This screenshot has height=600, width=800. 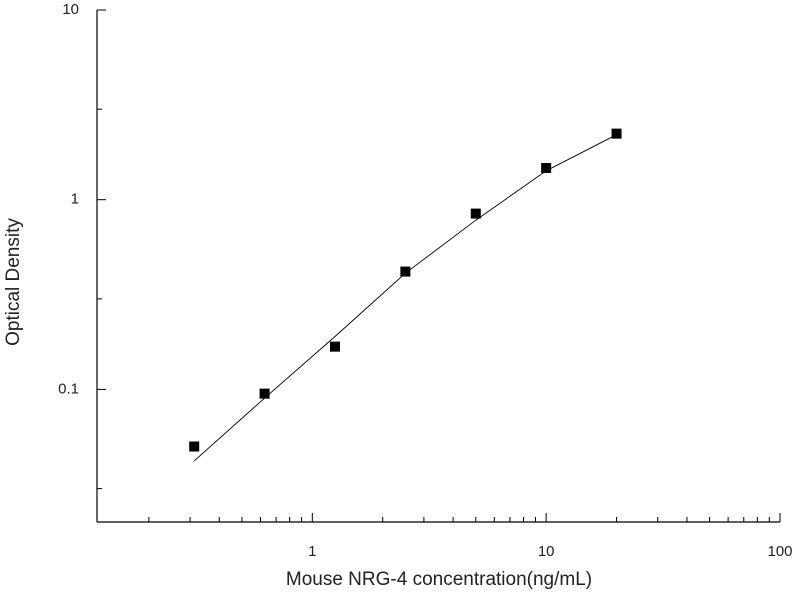 I want to click on y-tick-label: 10, so click(x=70, y=9).